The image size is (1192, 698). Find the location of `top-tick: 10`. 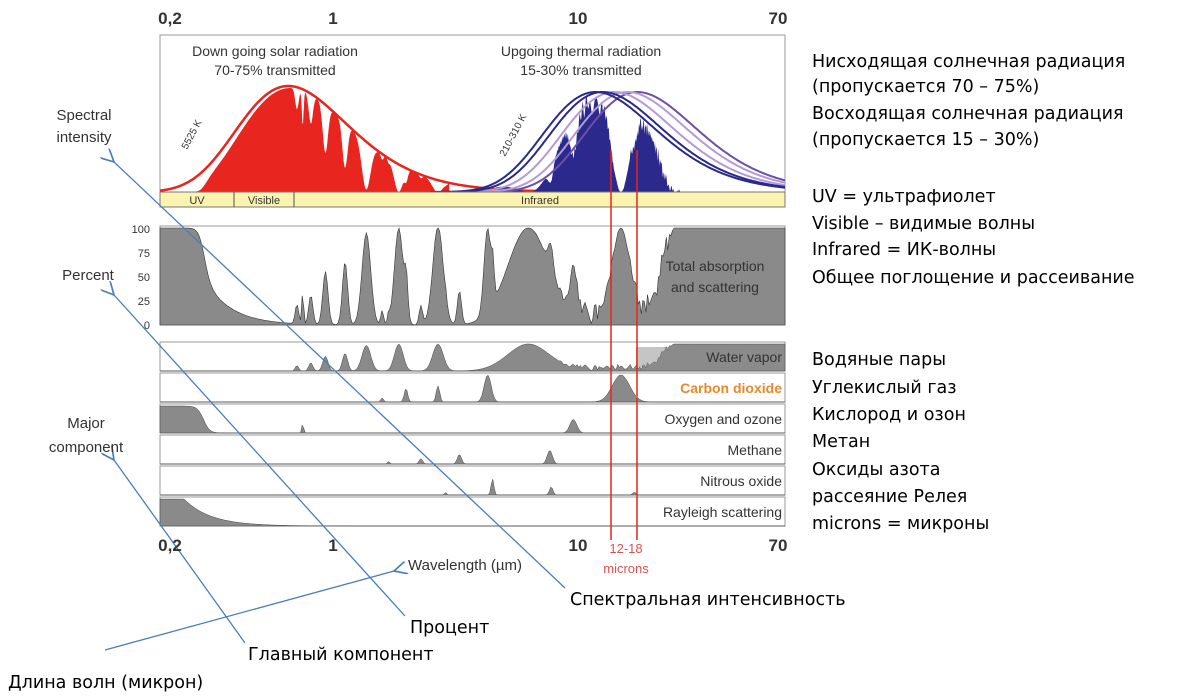

top-tick: 10 is located at coordinates (578, 18).